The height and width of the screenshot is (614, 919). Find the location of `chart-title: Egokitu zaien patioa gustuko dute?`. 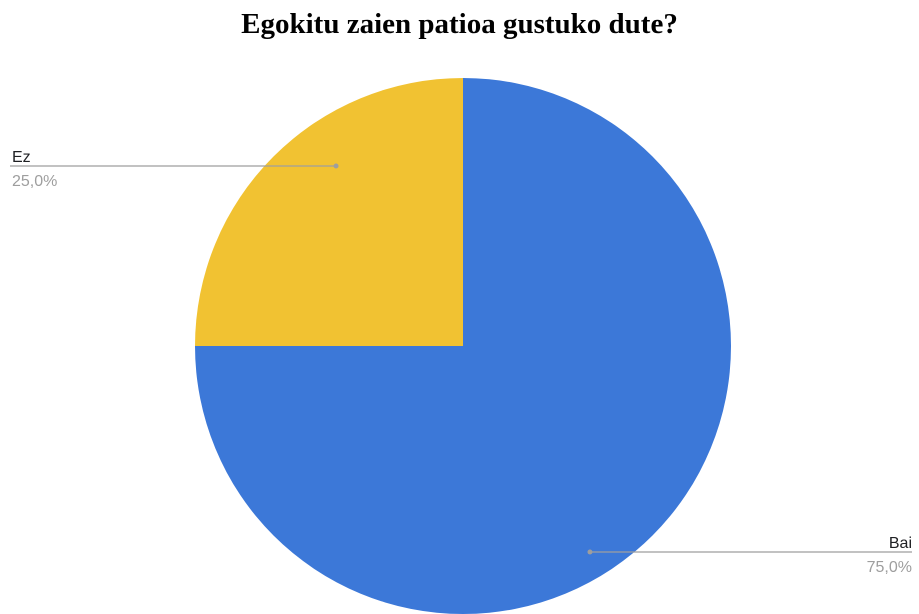

chart-title: Egokitu zaien patioa gustuko dute? is located at coordinates (459, 24).